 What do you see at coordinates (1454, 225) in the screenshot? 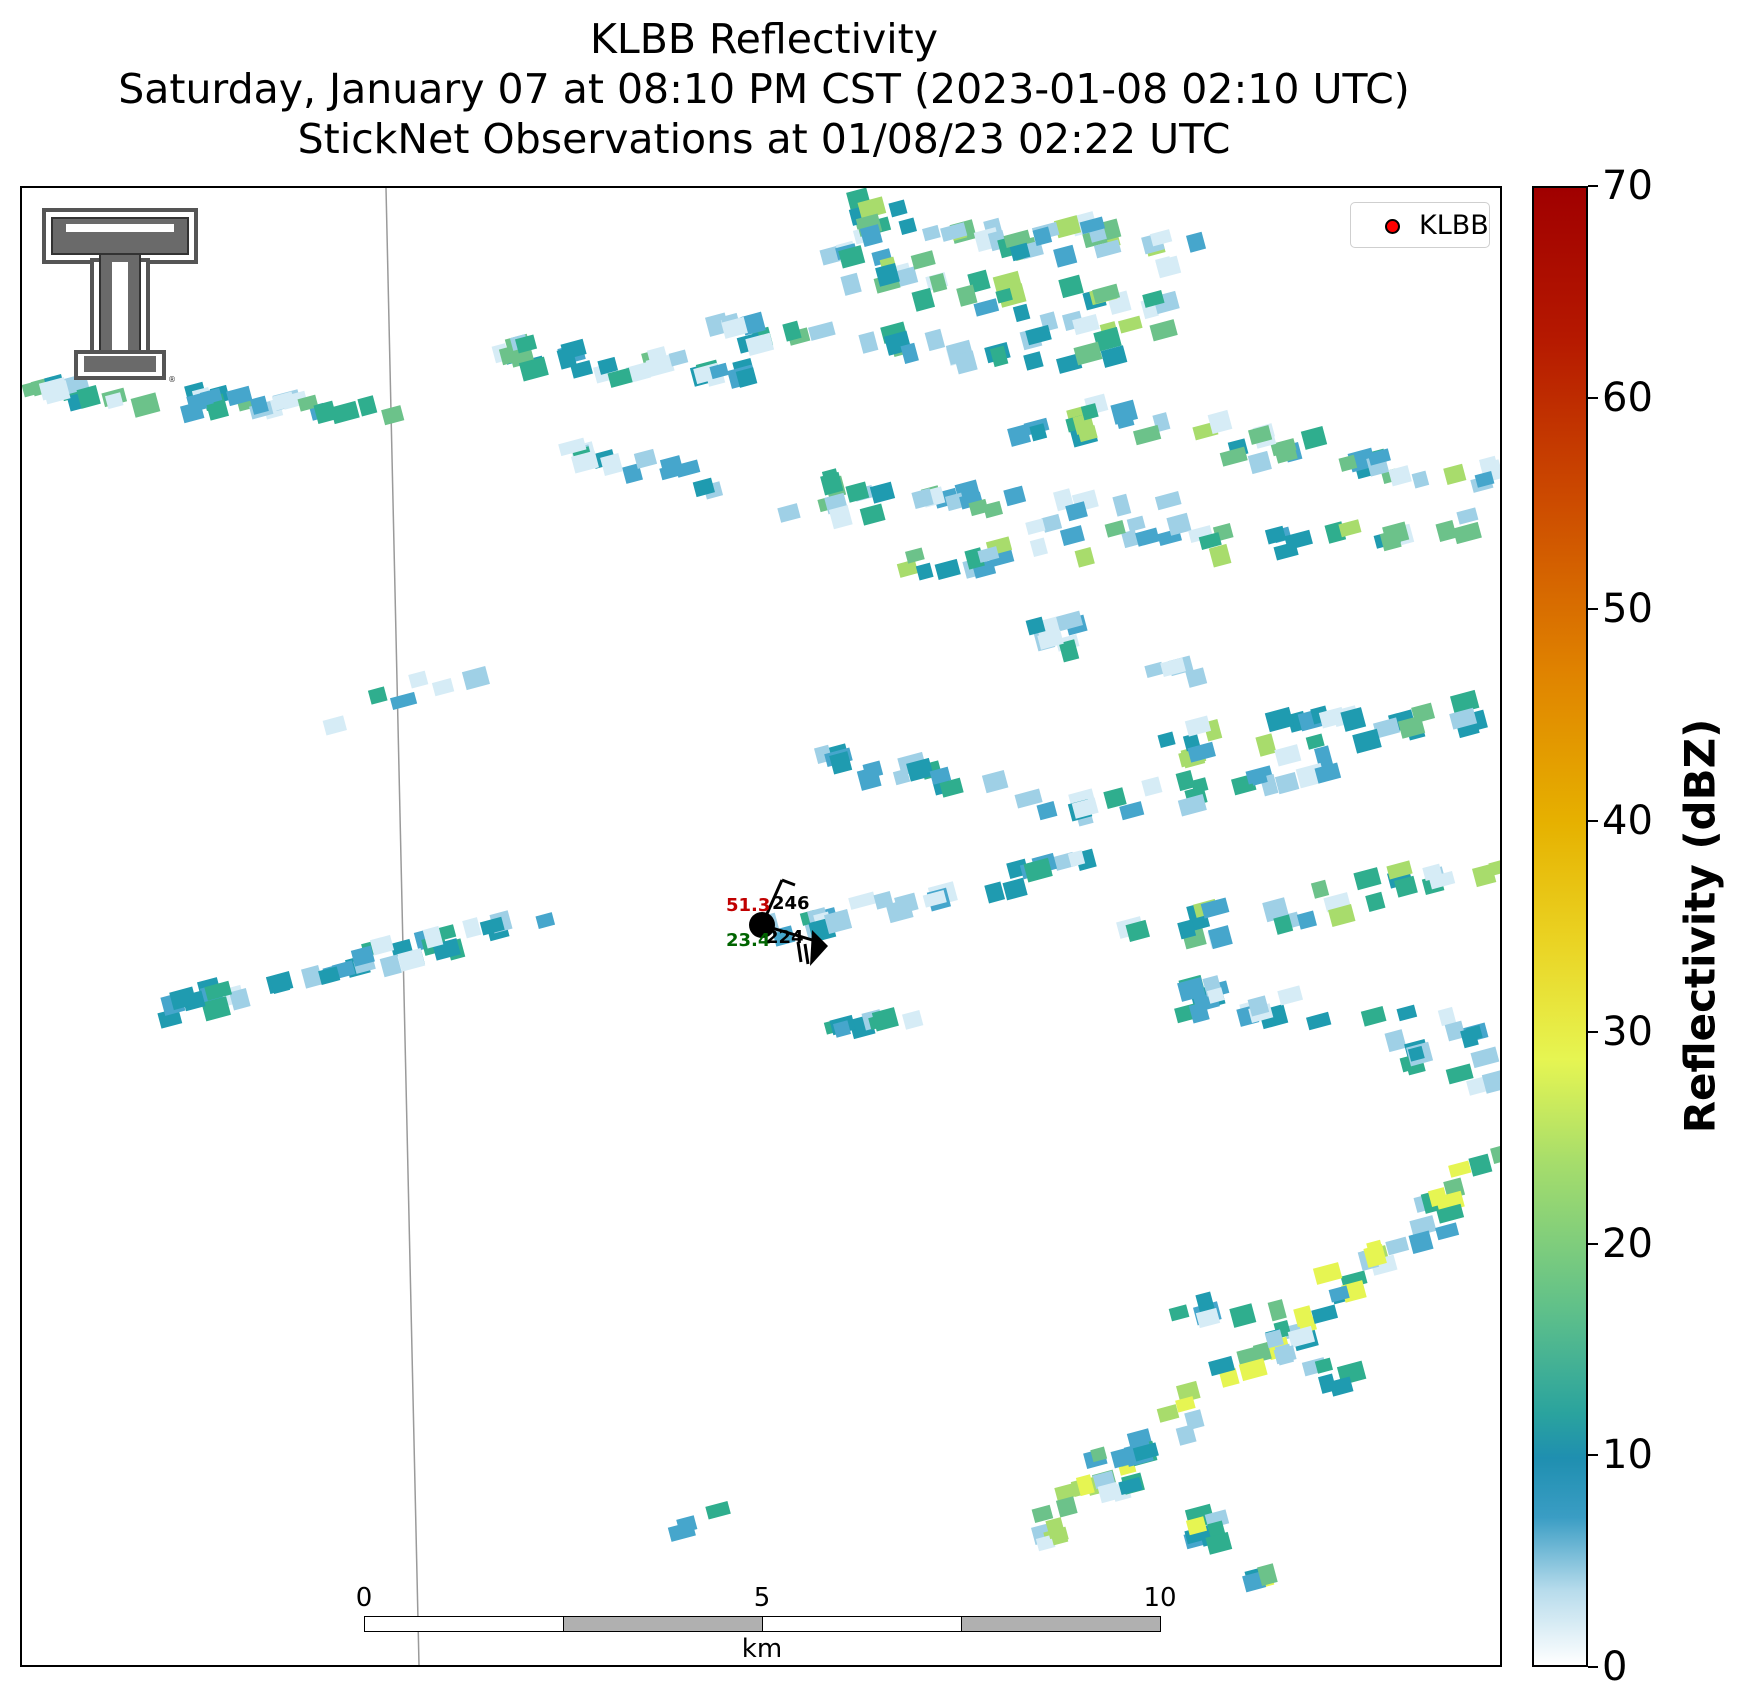
I see `legend-label: KLBB` at bounding box center [1454, 225].